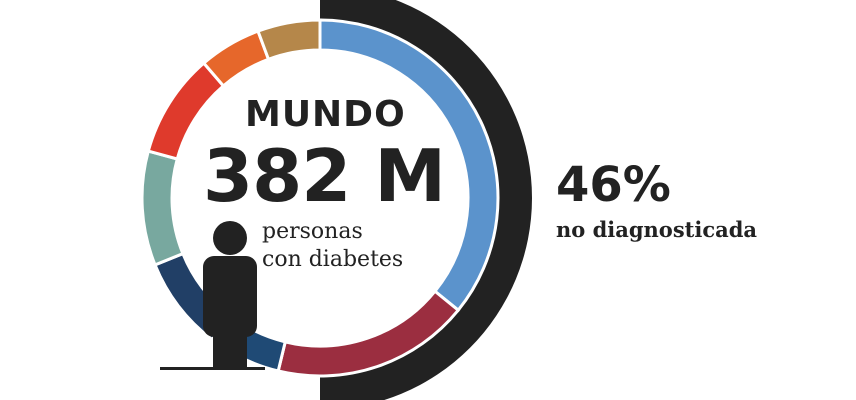  I want to click on ground-line, so click(212, 368).